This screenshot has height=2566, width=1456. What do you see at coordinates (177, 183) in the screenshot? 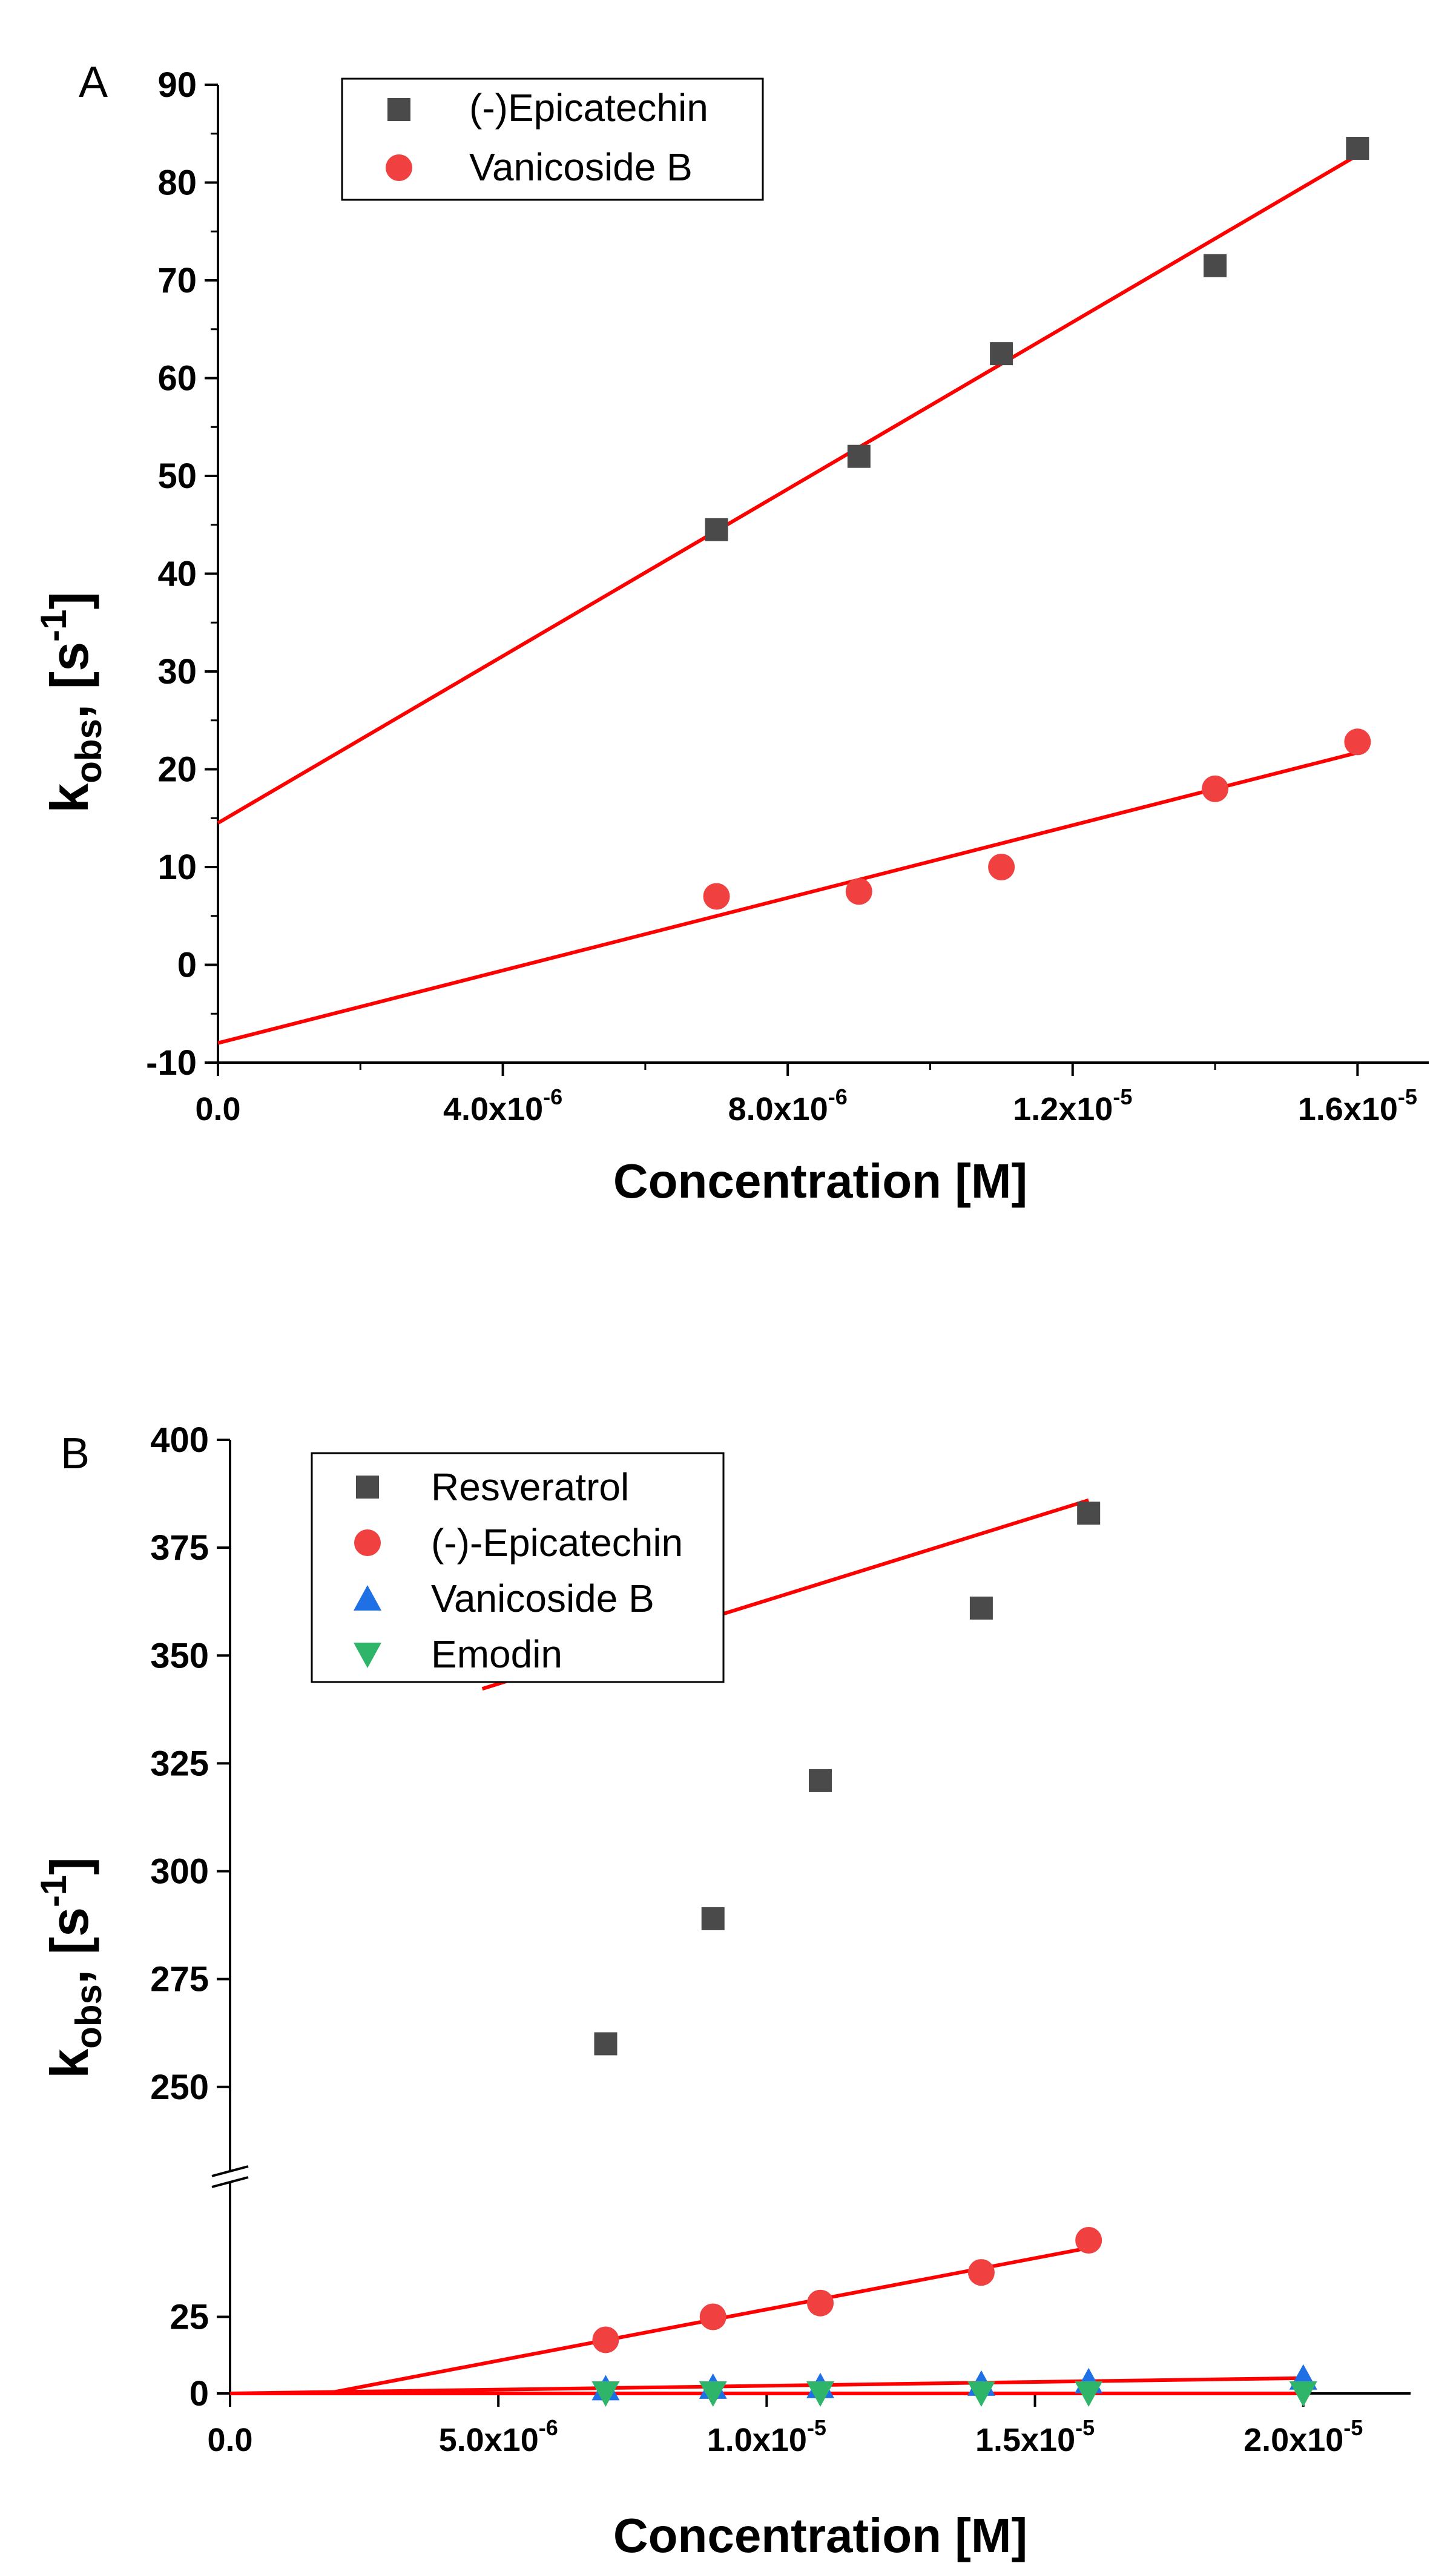
I see `panel-a-y-tick-label: 80` at bounding box center [177, 183].